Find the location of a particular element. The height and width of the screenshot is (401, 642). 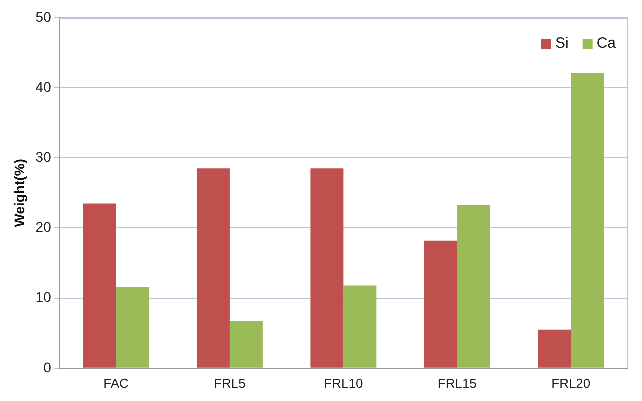

y-tick-label: 20 is located at coordinates (44, 227).